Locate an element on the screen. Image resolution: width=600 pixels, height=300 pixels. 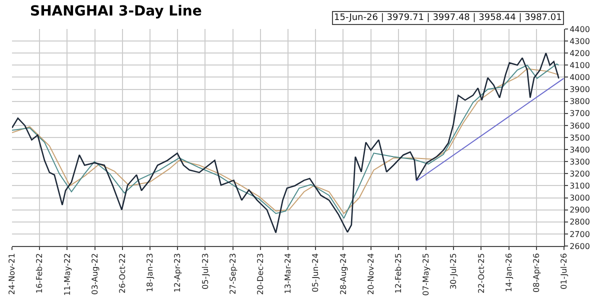
x-tick-label: 08-Apr-26 is located at coordinates (536, 272).